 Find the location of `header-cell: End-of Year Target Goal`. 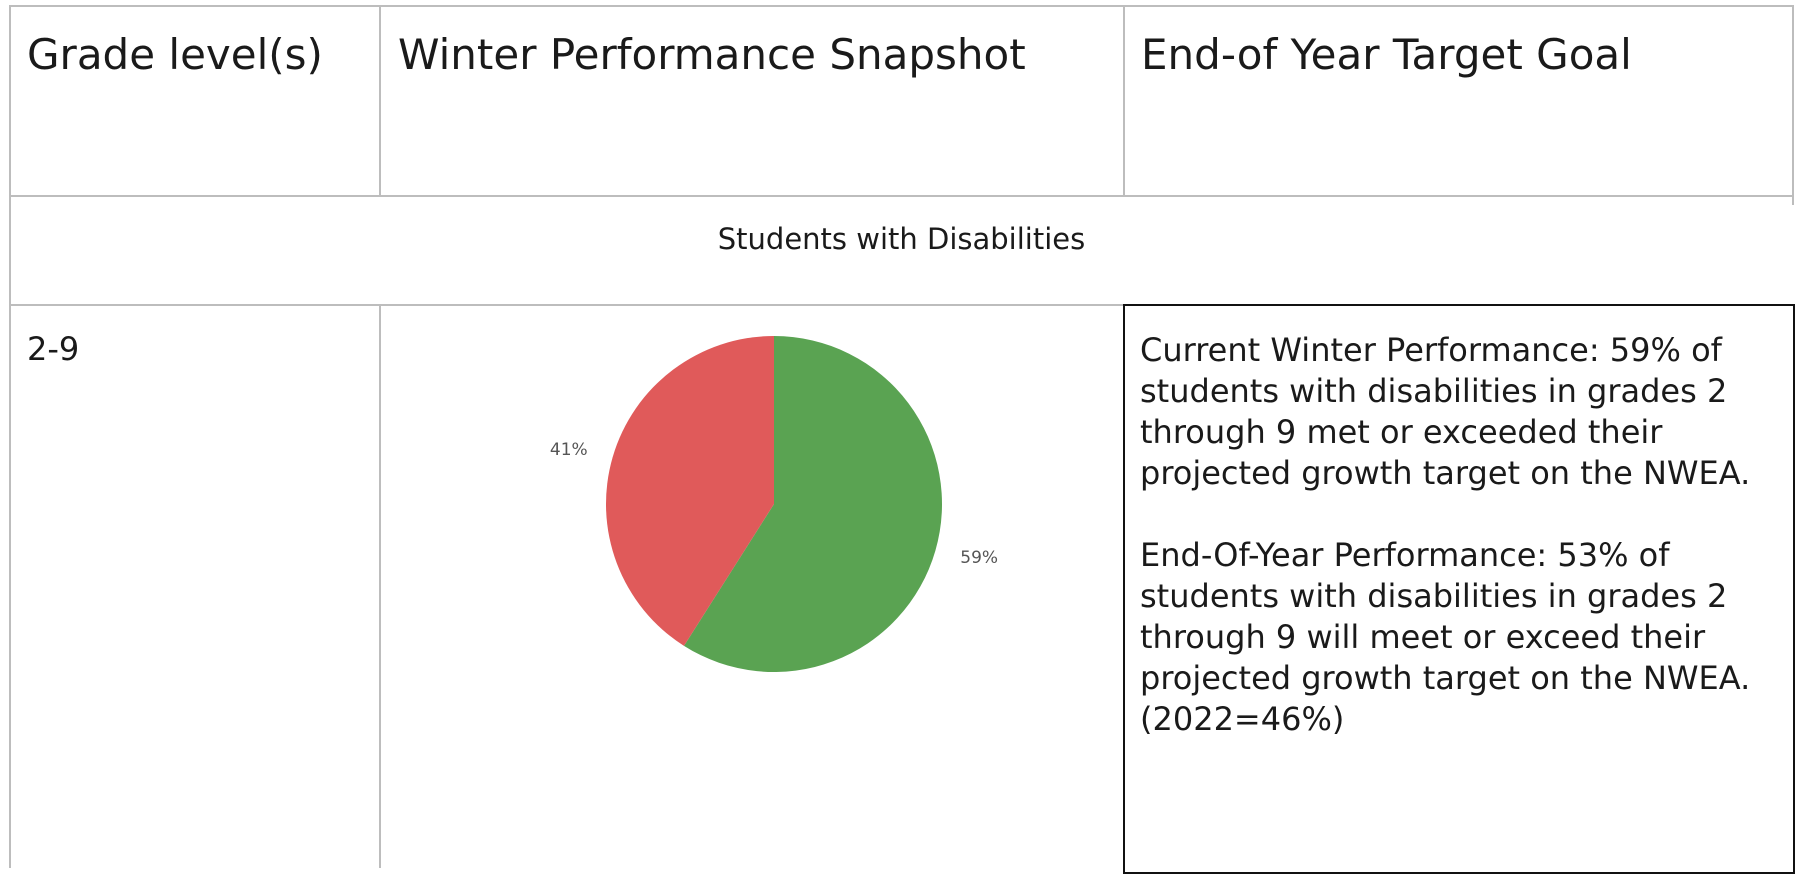

header-cell: End-of Year Target Goal is located at coordinates (1386, 54).